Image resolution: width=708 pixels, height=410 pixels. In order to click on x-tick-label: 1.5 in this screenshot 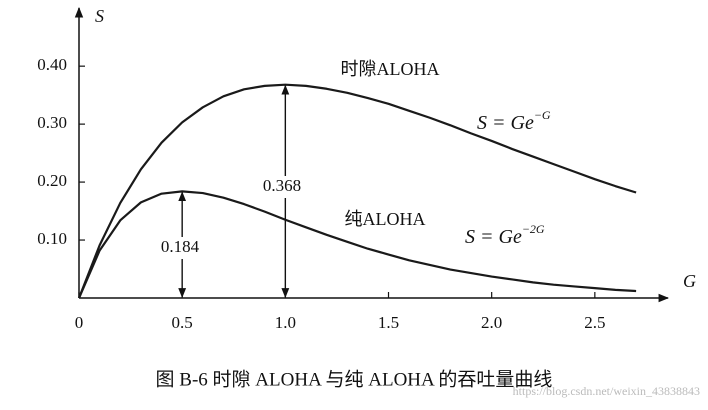, I will do `click(388, 322)`.